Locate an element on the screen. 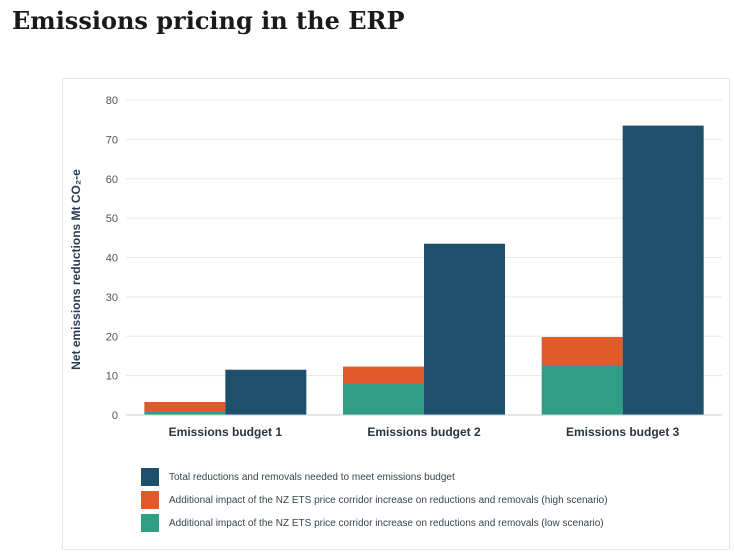 The width and height of the screenshot is (734, 560). legend-swatch-high-scenario is located at coordinates (150, 500).